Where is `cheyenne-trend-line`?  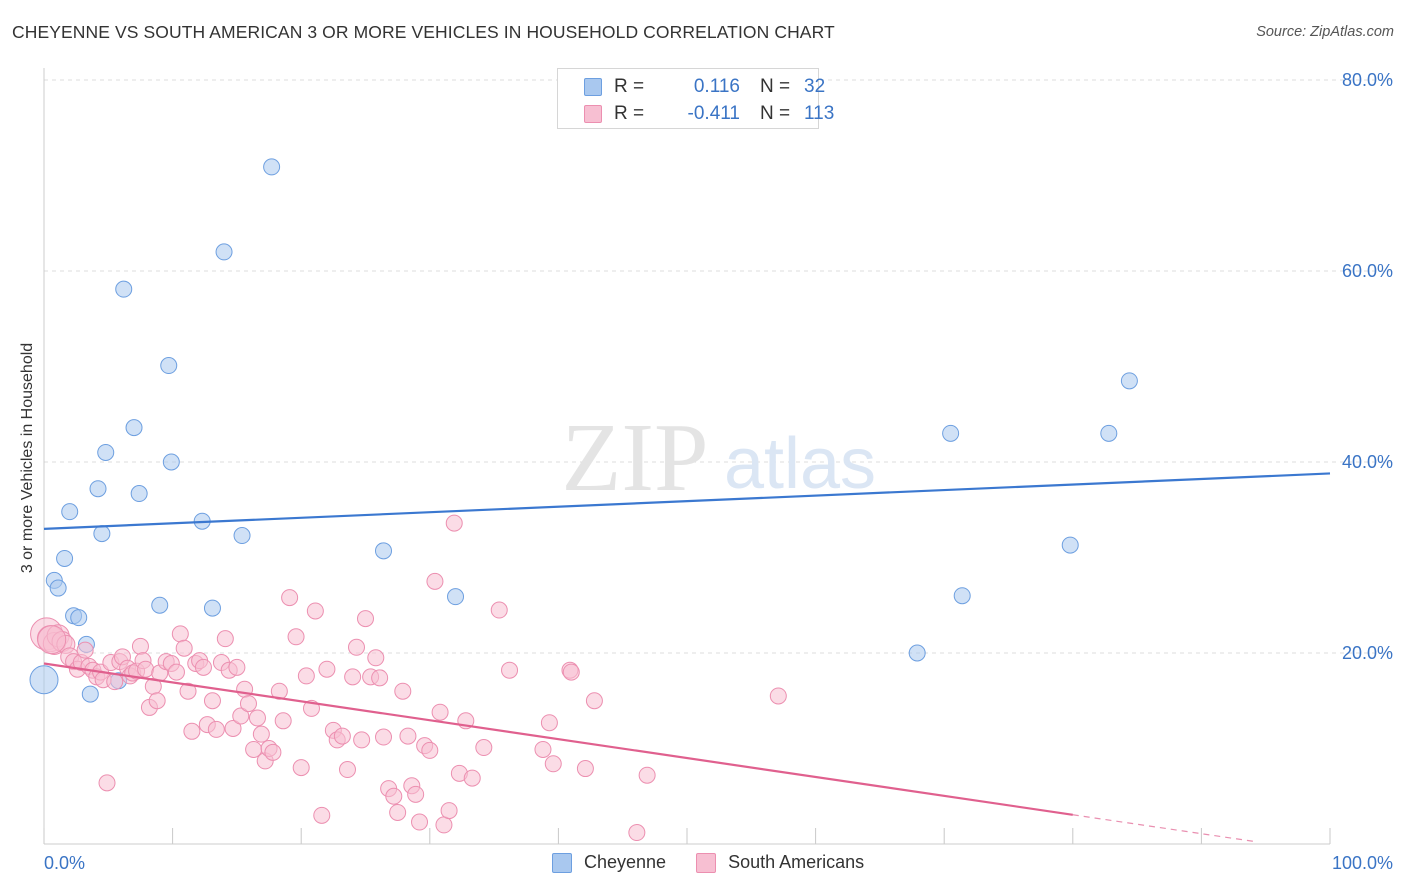
cheyenne-trend-line is located at coordinates (687, 501).